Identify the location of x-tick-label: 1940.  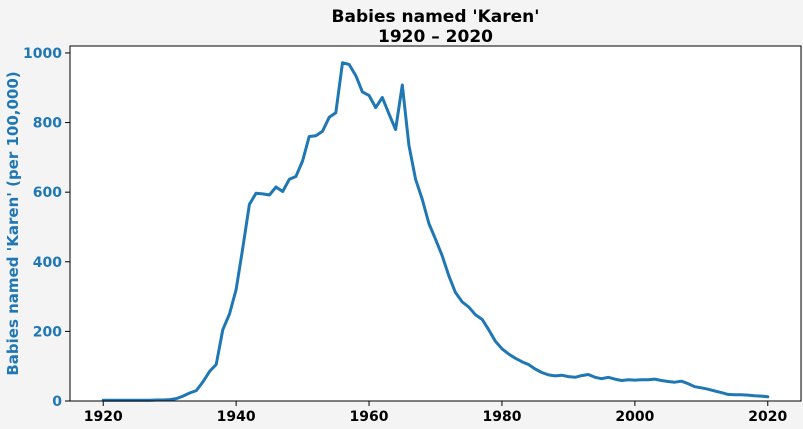
(236, 417).